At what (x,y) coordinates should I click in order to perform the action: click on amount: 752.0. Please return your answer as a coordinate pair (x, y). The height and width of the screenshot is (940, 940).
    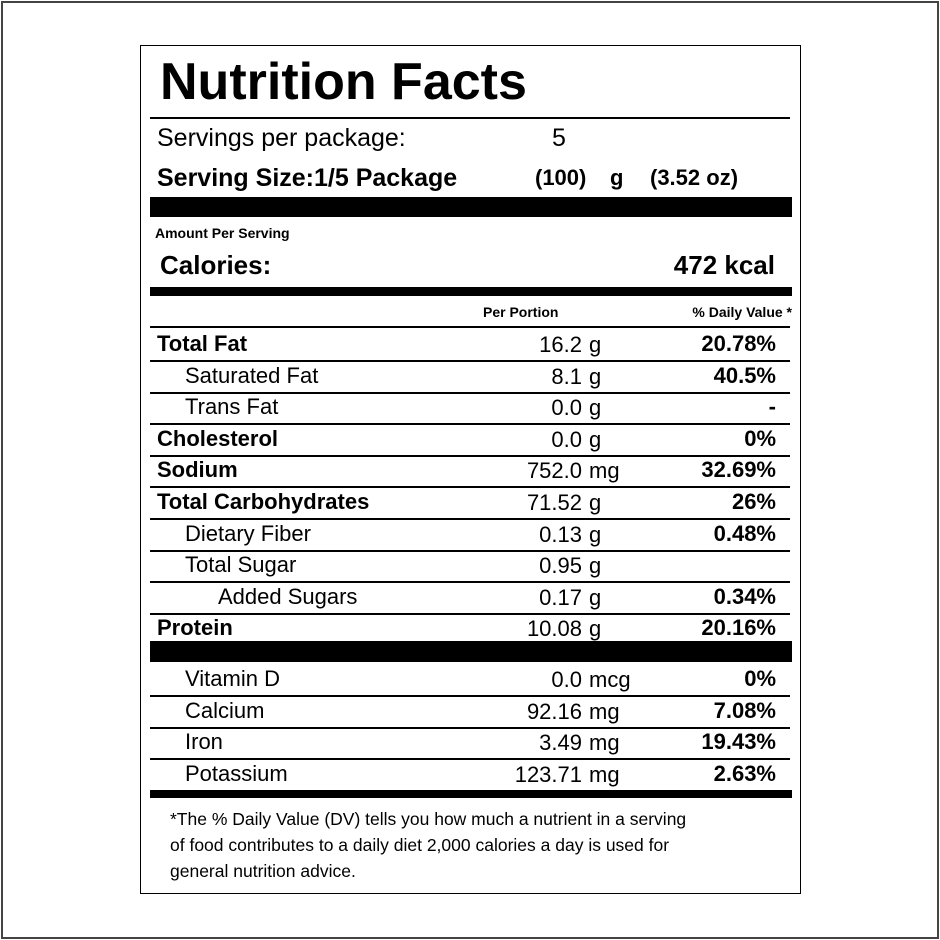
    Looking at the image, I should click on (554, 471).